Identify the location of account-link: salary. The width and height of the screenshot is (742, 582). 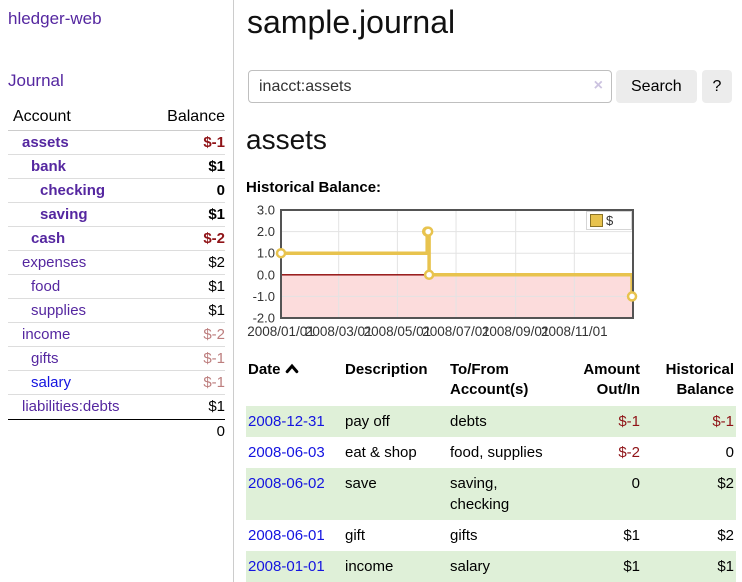
(51, 382).